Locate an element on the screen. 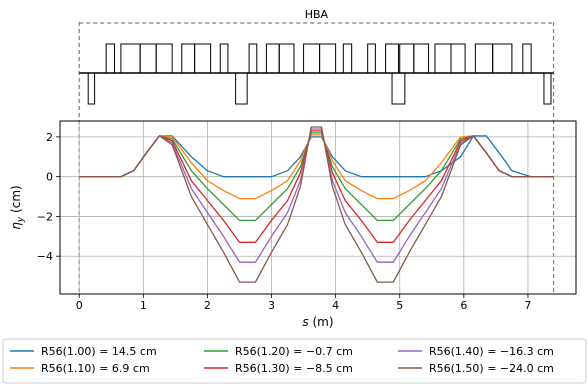 The image size is (588, 384). x-tick-label: 1 is located at coordinates (143, 305).